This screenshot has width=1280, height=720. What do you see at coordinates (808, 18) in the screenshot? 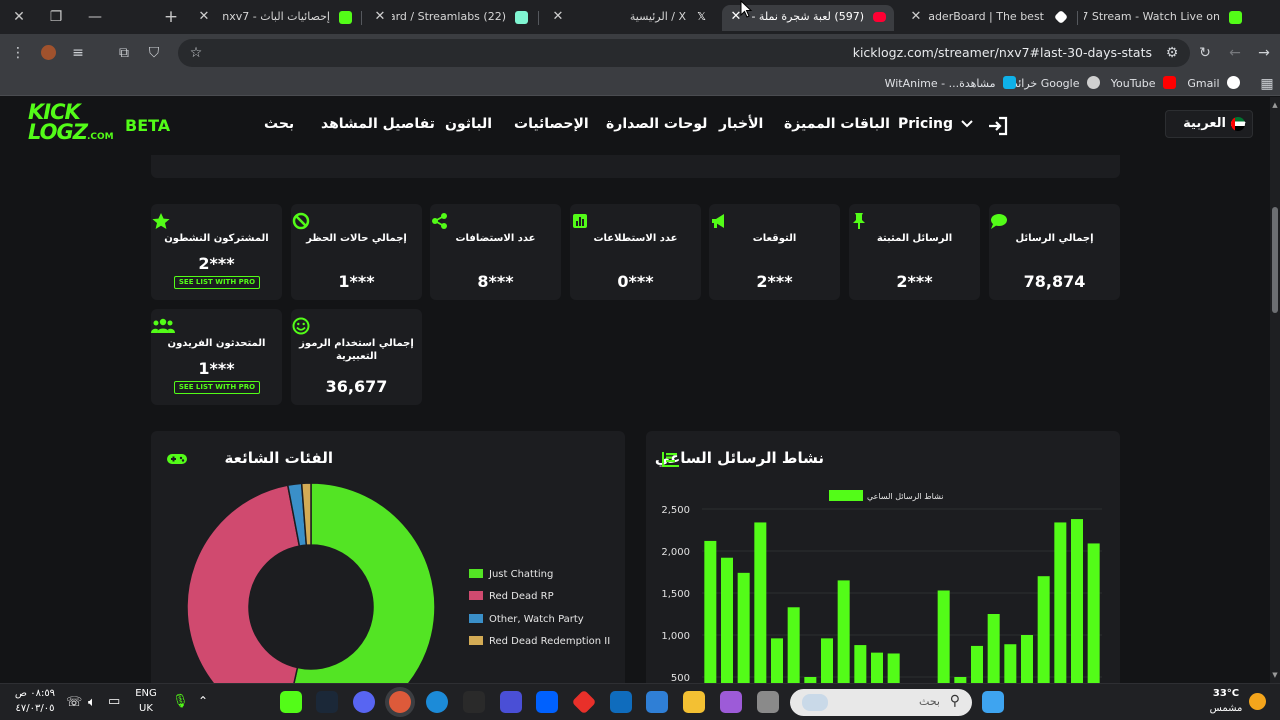
I see `tab-3: ✕ (597) لعبة شجرة نملة - تحدي` at bounding box center [808, 18].